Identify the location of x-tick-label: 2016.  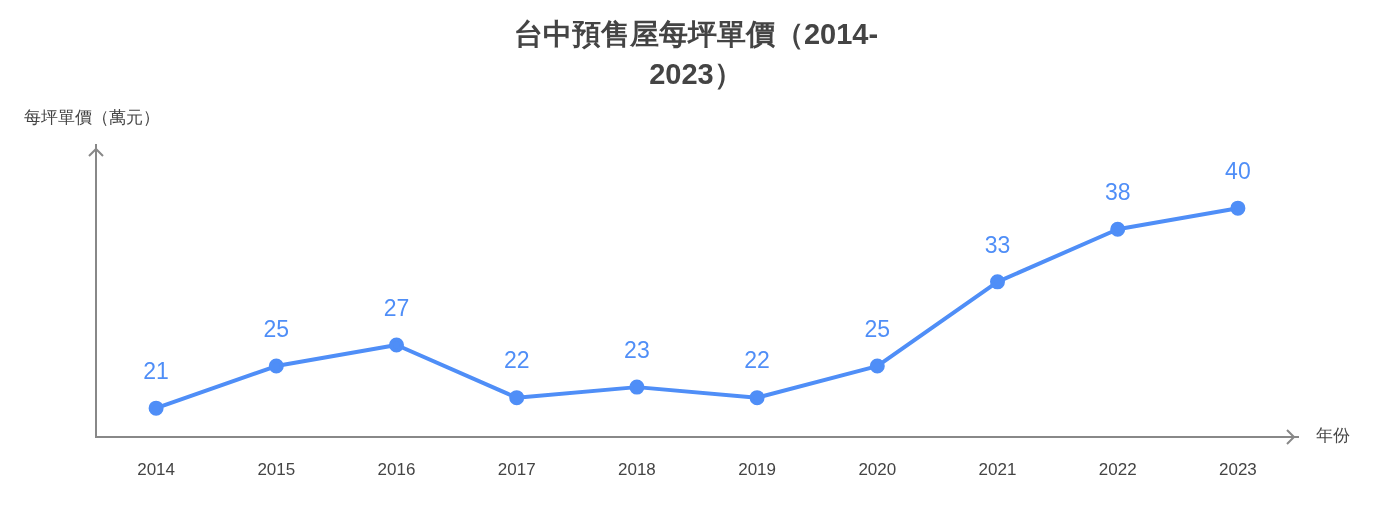
(396, 470).